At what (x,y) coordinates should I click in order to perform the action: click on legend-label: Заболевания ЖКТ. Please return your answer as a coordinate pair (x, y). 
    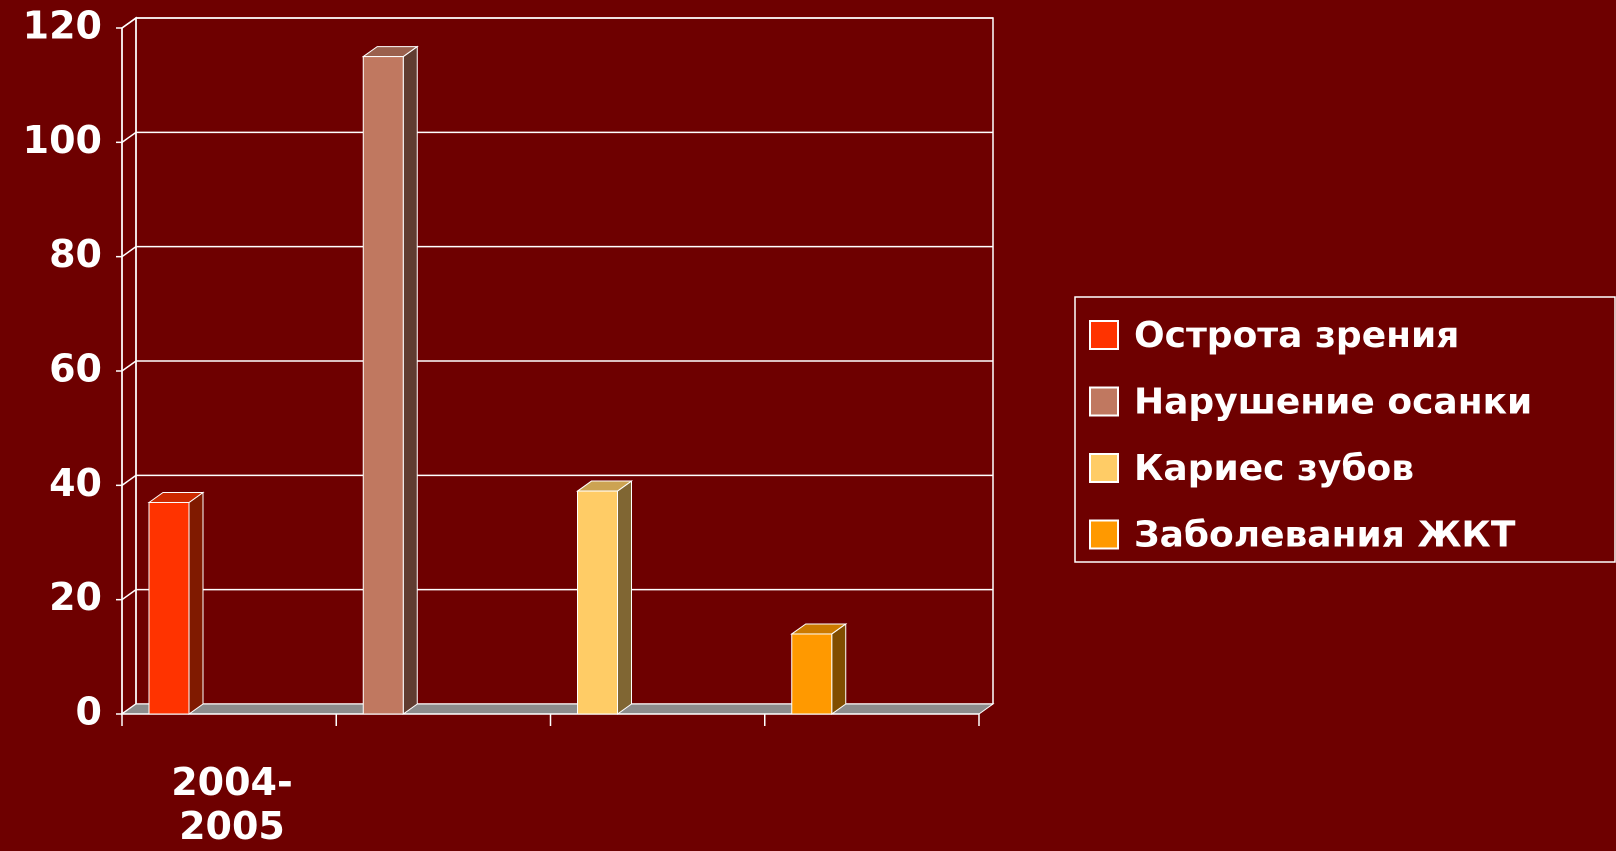
    Looking at the image, I should click on (1325, 535).